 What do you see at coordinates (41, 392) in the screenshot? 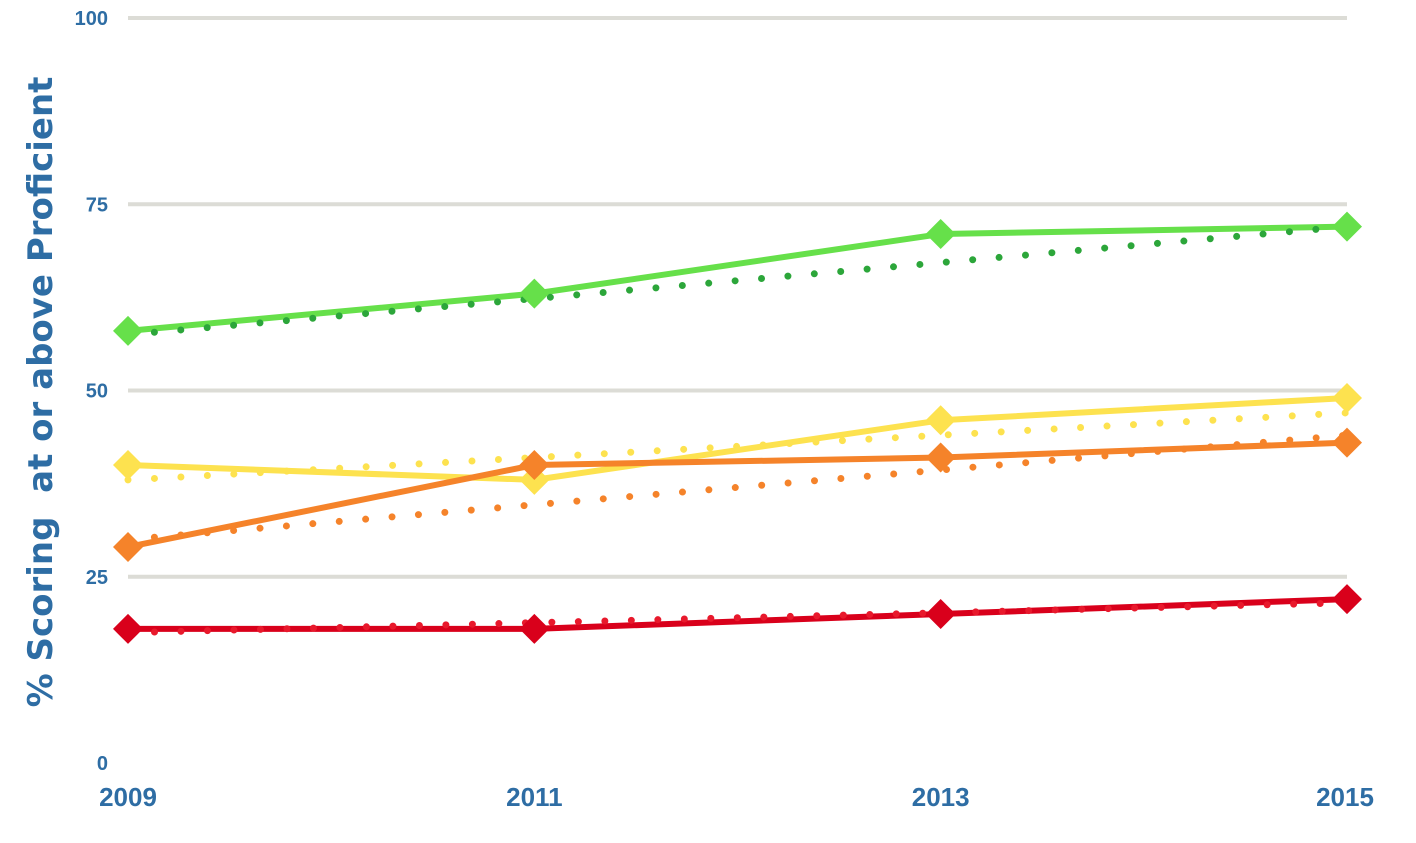
I see `y-axis-label: % Scoring at or above Proficient` at bounding box center [41, 392].